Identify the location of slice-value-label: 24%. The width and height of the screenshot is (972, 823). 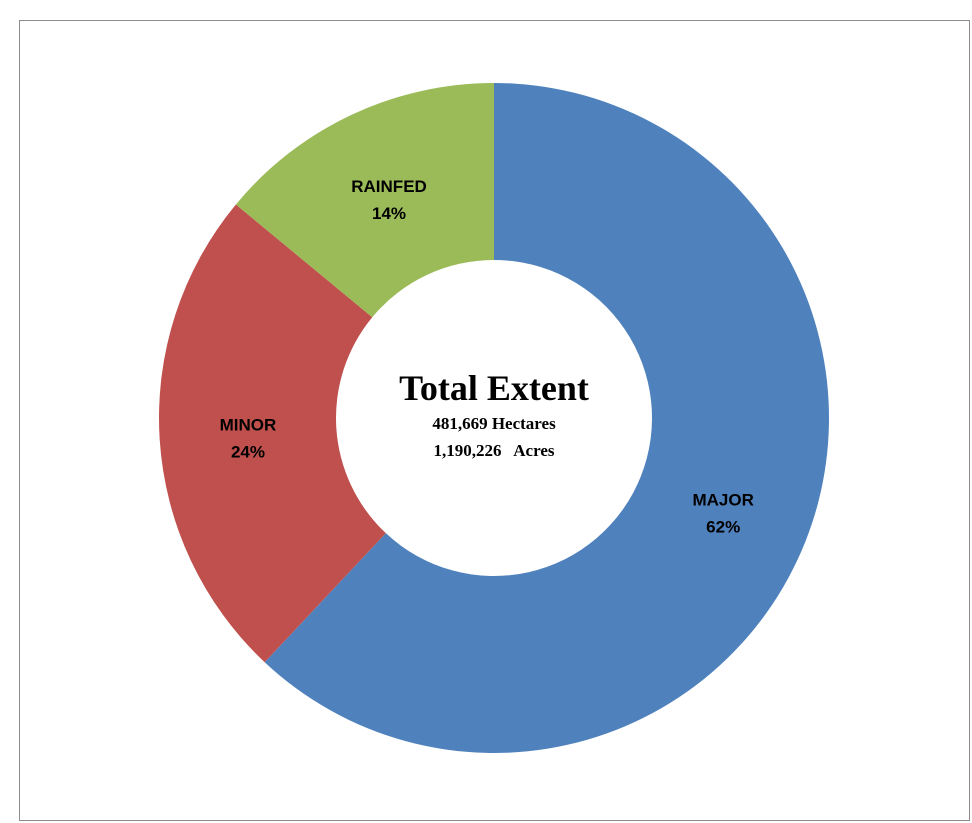
(248, 451).